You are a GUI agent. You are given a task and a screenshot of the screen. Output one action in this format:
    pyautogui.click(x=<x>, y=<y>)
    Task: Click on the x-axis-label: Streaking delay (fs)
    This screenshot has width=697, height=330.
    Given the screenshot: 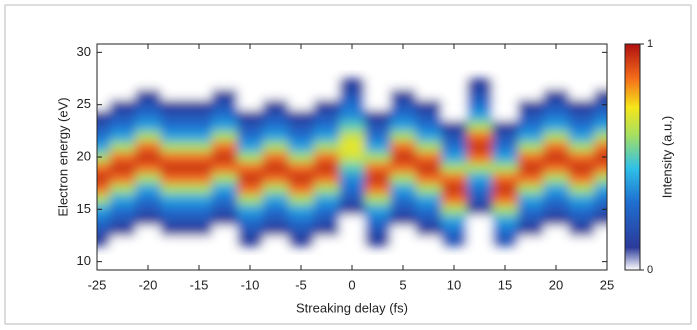 What is the action you would take?
    pyautogui.click(x=352, y=307)
    